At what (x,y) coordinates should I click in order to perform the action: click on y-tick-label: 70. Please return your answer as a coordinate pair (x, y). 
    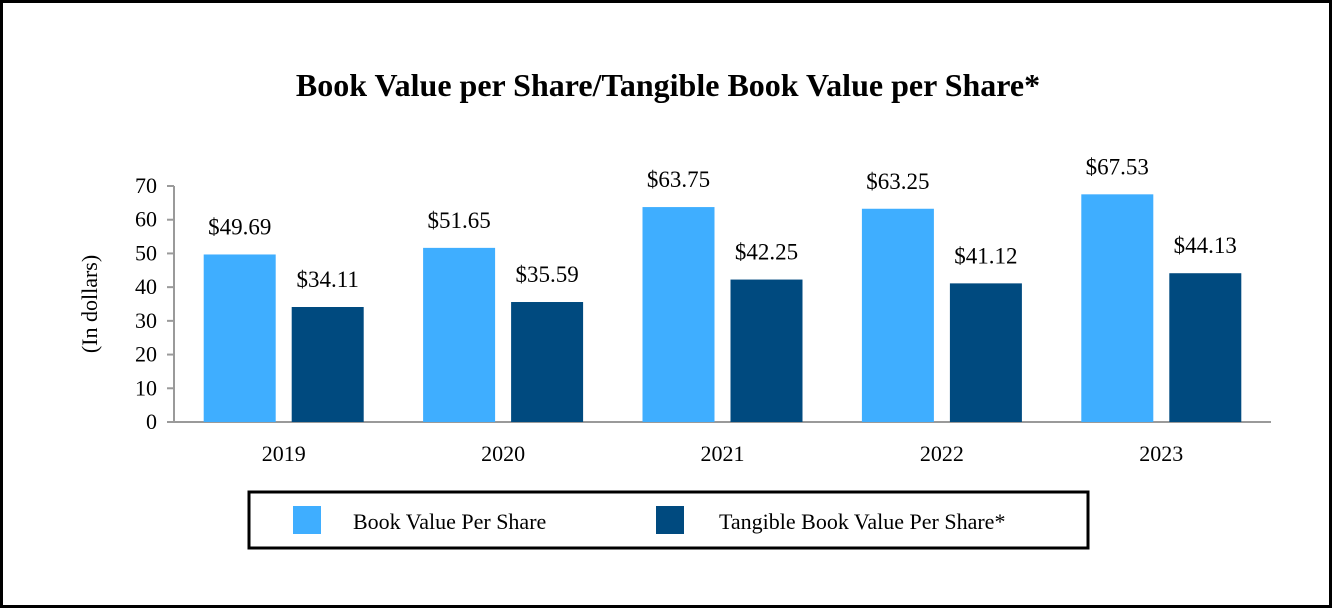
    Looking at the image, I should click on (146, 185).